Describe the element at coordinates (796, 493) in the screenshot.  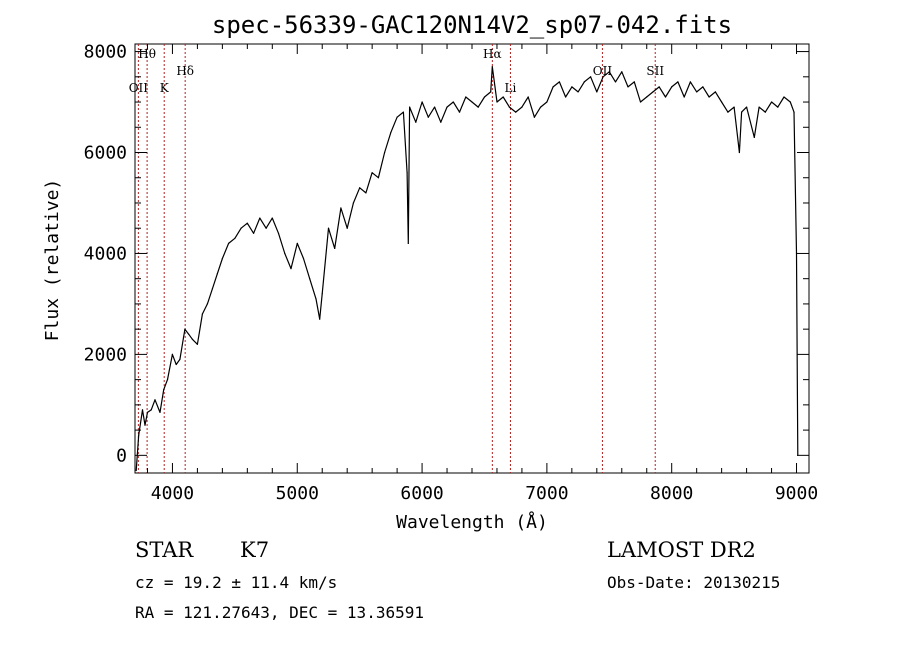
I see `x-tick-label: 9000` at that location.